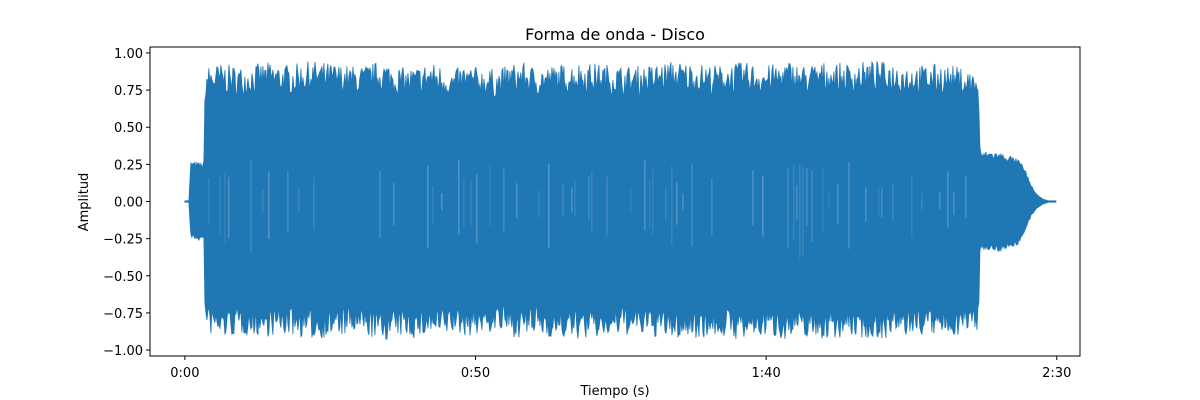 The height and width of the screenshot is (400, 1200). Describe the element at coordinates (128, 91) in the screenshot. I see `y-tick-label: 0.75` at that location.